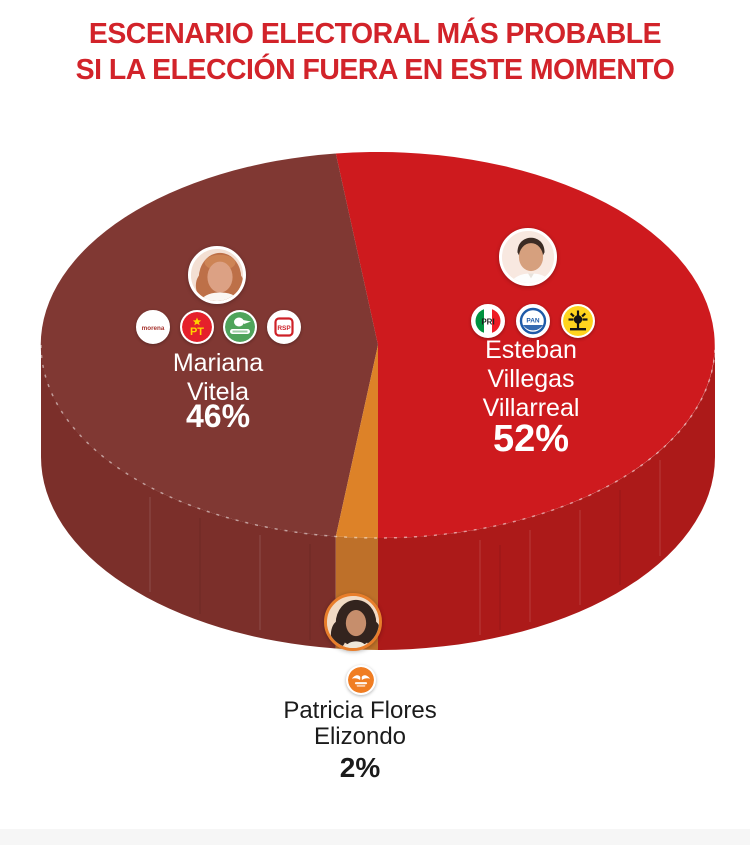 The height and width of the screenshot is (845, 750). I want to click on party-logo-morena: morena, so click(153, 327).